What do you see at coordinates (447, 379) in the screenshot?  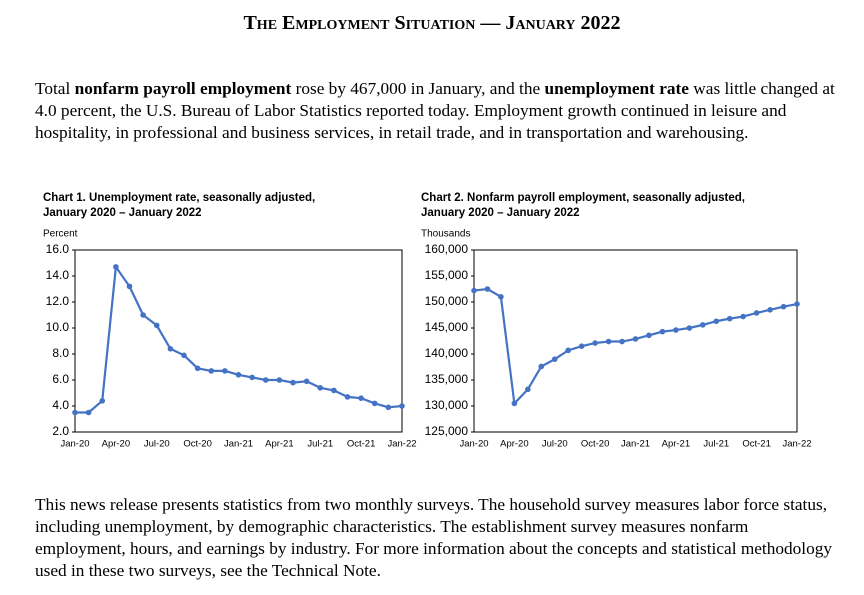 I see `y-tick-label: 135,000` at bounding box center [447, 379].